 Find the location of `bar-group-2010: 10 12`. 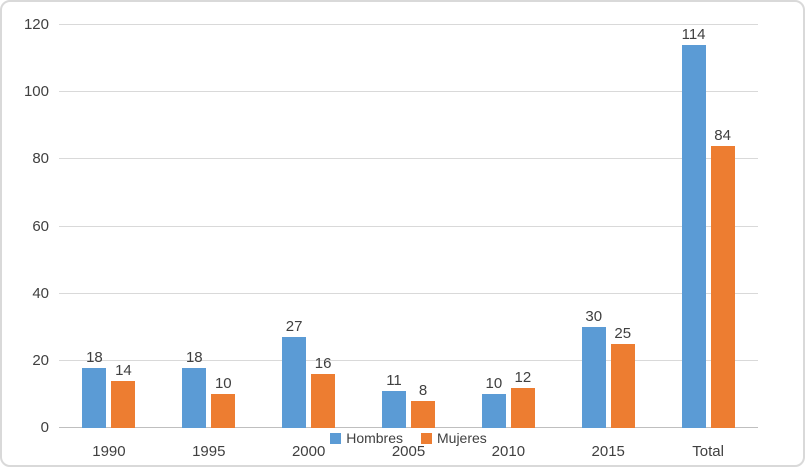

bar-group-2010: 10 12 is located at coordinates (508, 226).